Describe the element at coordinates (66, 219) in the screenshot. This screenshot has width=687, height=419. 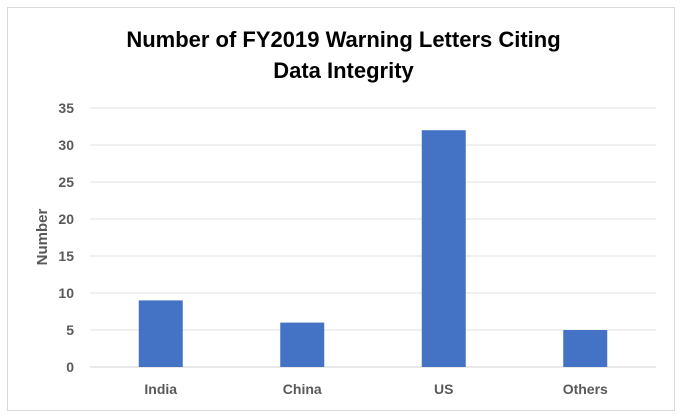
I see `y-tick-label: 20` at that location.